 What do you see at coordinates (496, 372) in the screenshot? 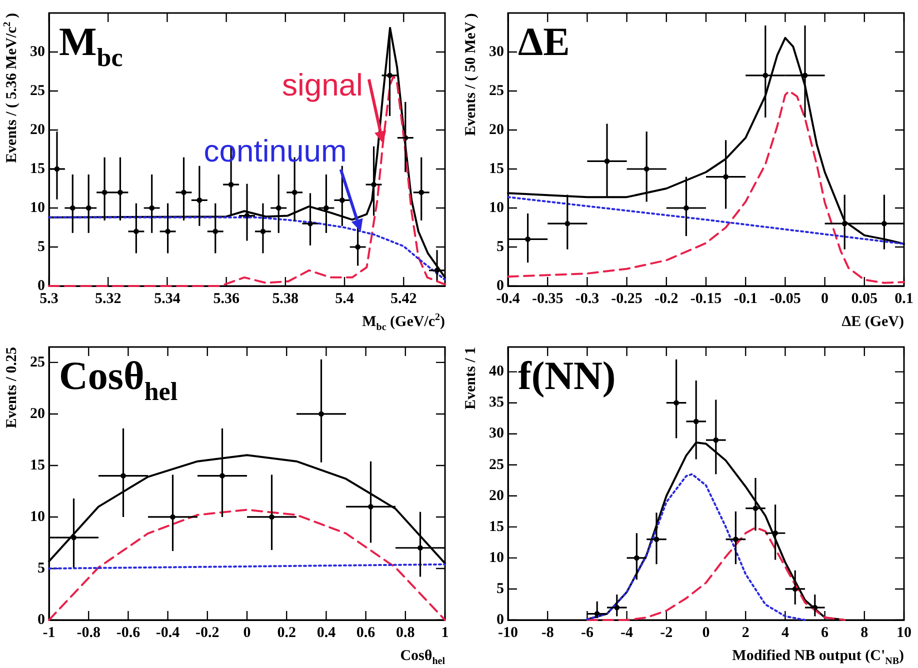
I see `y-tick-label: 40` at bounding box center [496, 372].